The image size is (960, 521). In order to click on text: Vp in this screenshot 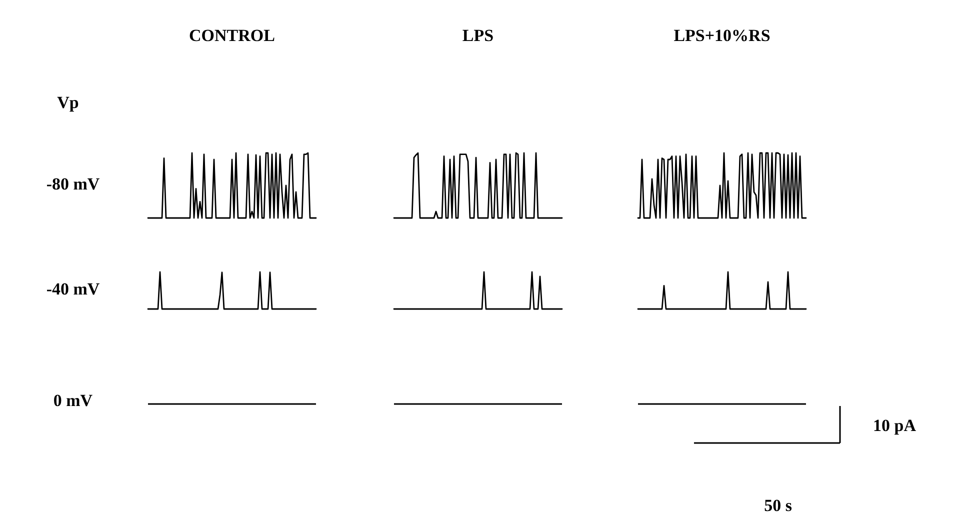, I will do `click(68, 102)`.